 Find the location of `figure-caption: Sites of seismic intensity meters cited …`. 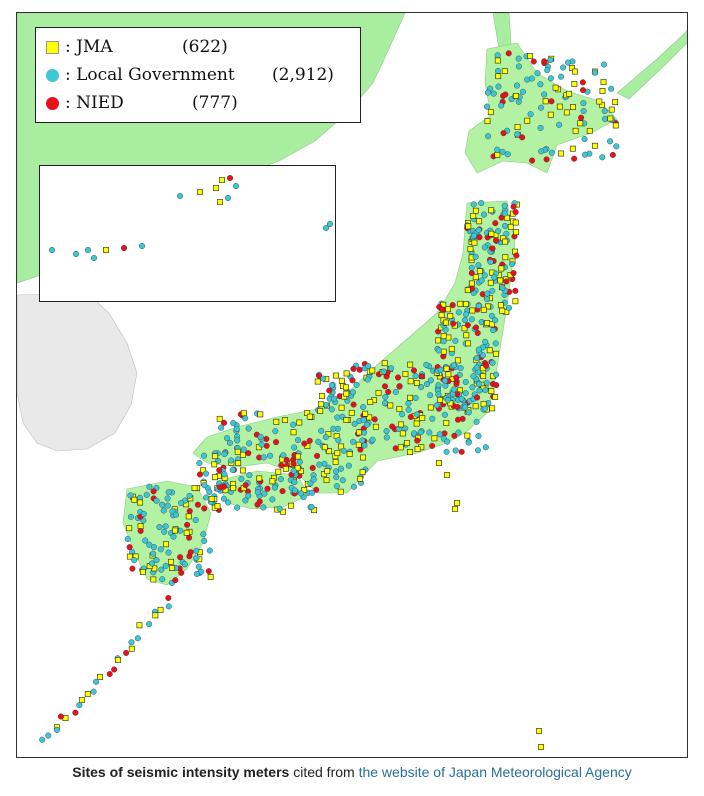

figure-caption: Sites of seismic intensity meters cited … is located at coordinates (352, 772).